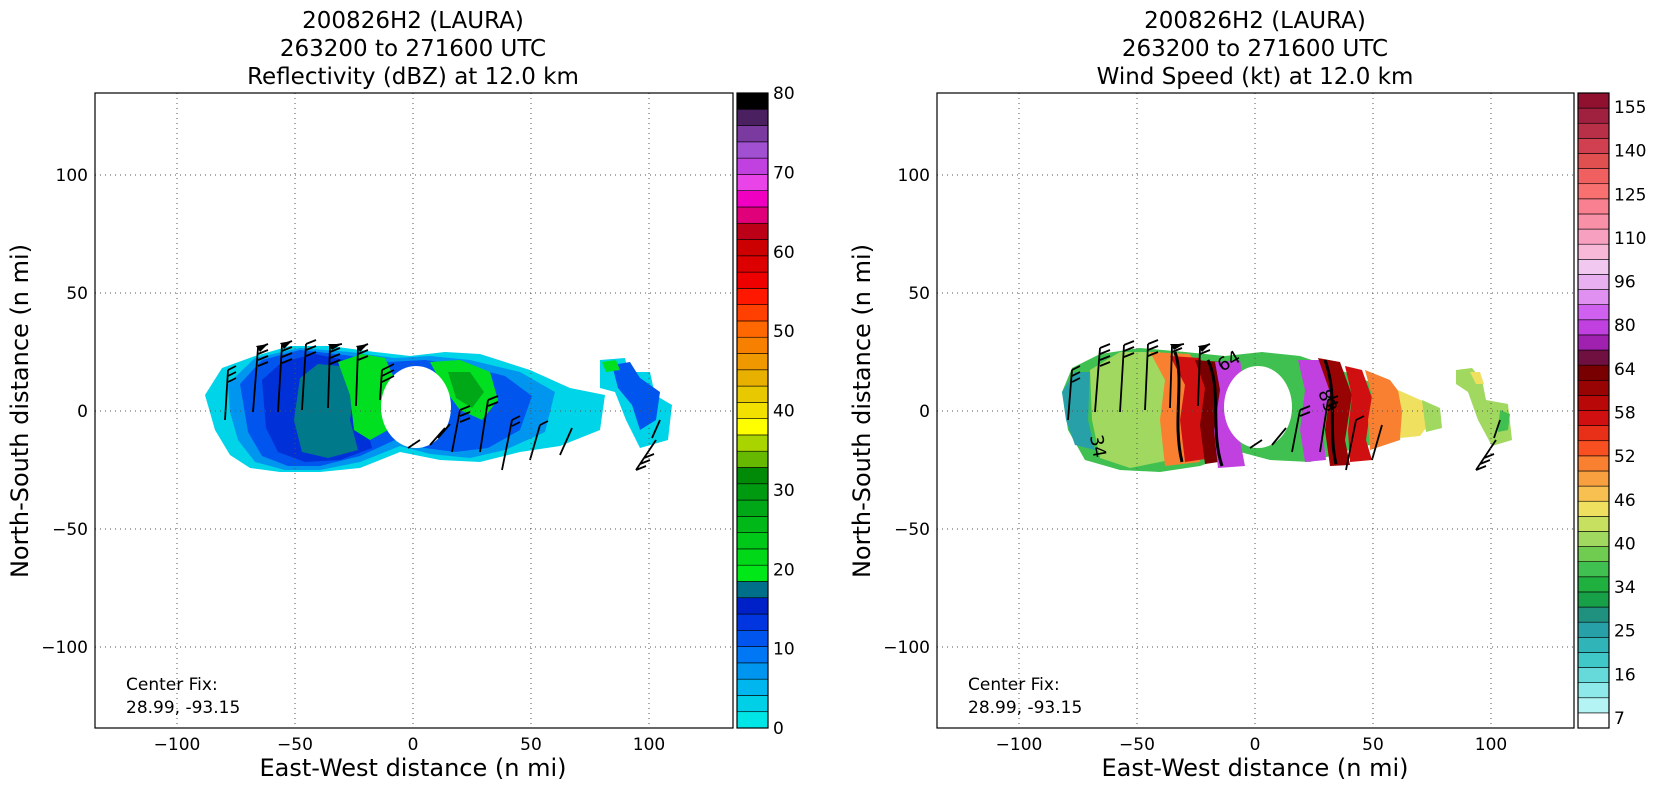 Image resolution: width=1654 pixels, height=787 pixels. I want to click on wind-speed-ytick: 0, so click(924, 412).